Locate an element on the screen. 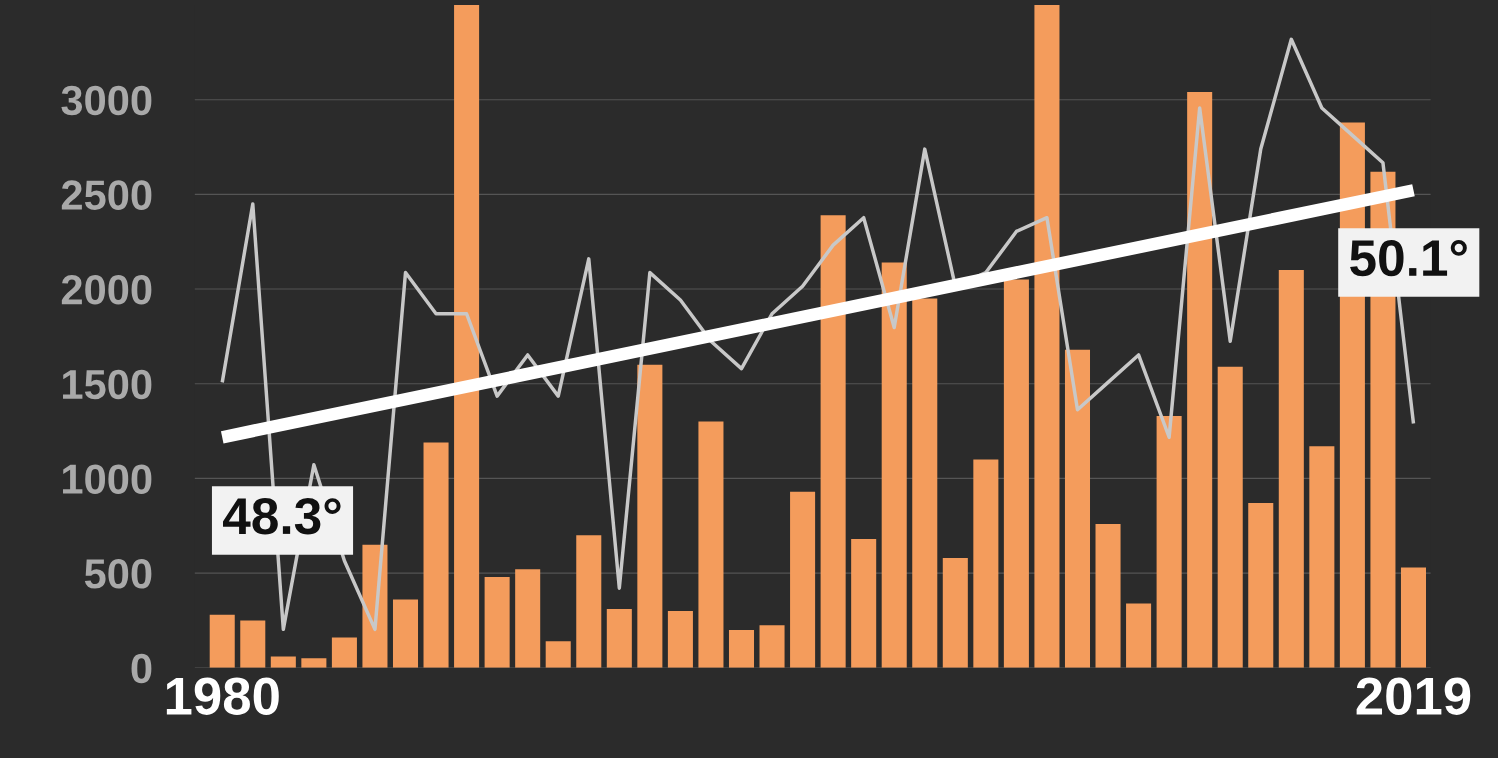 The width and height of the screenshot is (1498, 758). y-tick-label: 500 is located at coordinates (118, 574).